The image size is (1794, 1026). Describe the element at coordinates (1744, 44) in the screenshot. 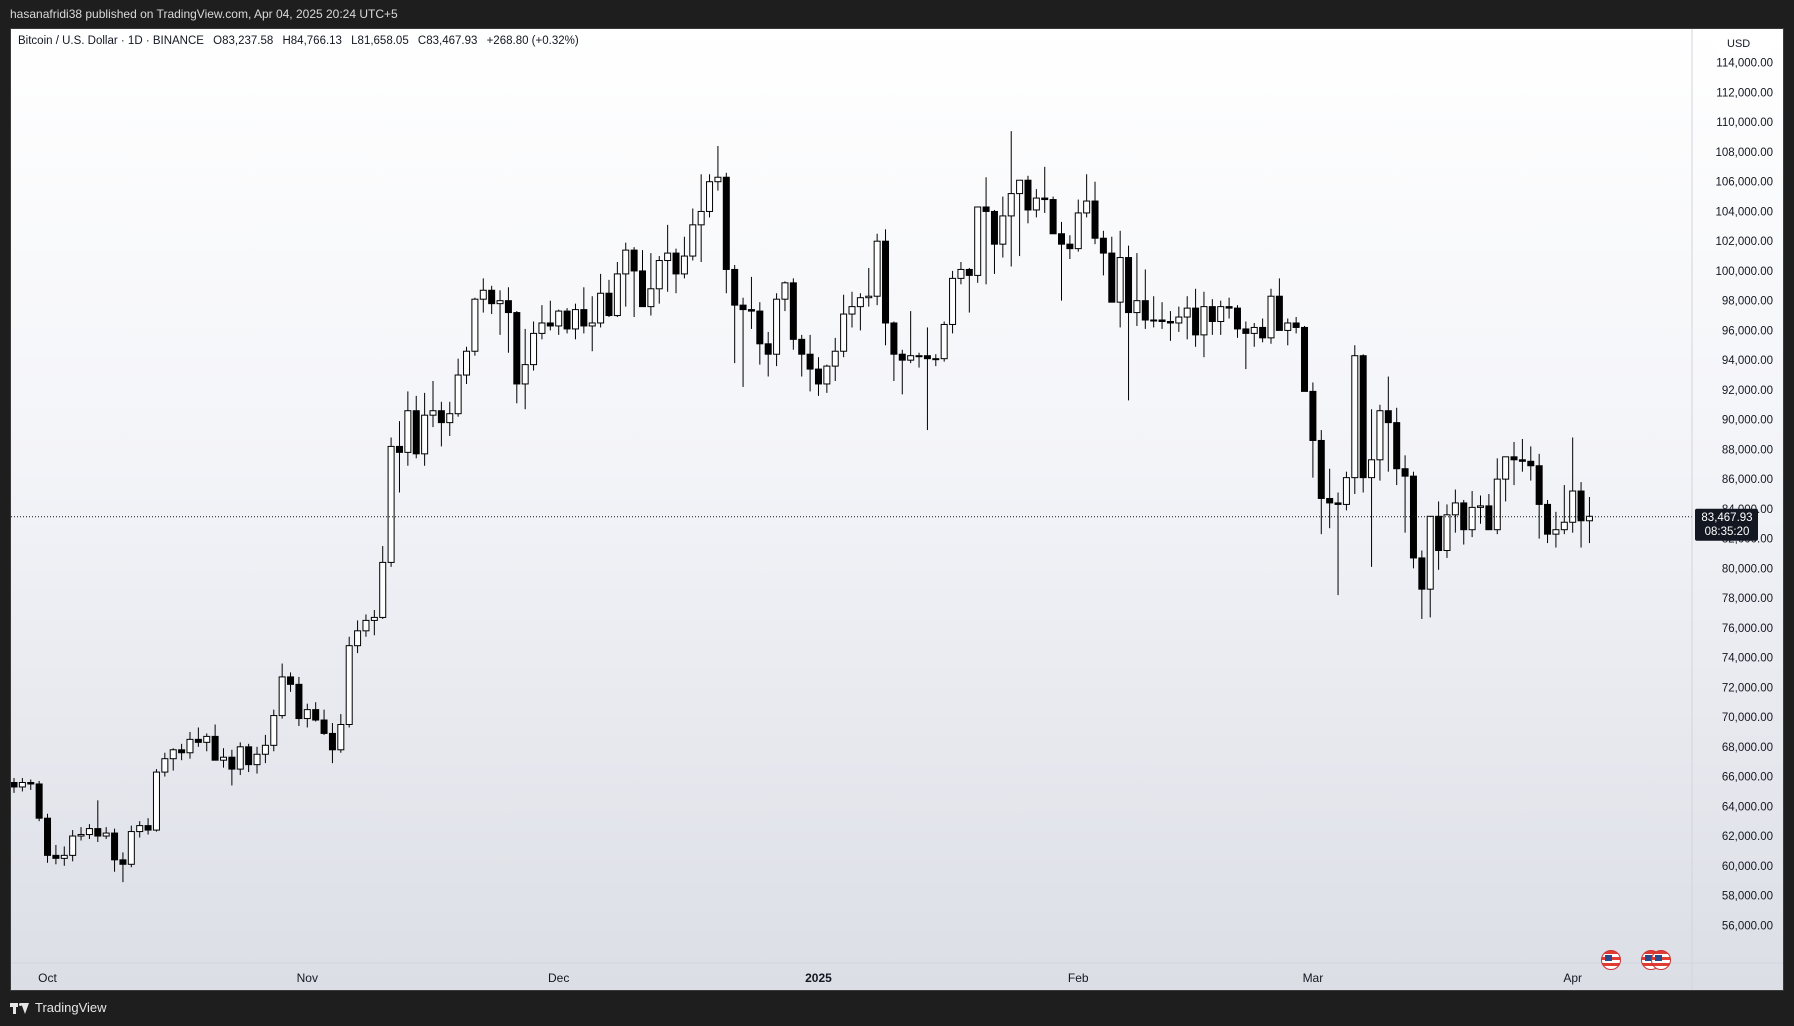

I see `currency-label: USD` at that location.